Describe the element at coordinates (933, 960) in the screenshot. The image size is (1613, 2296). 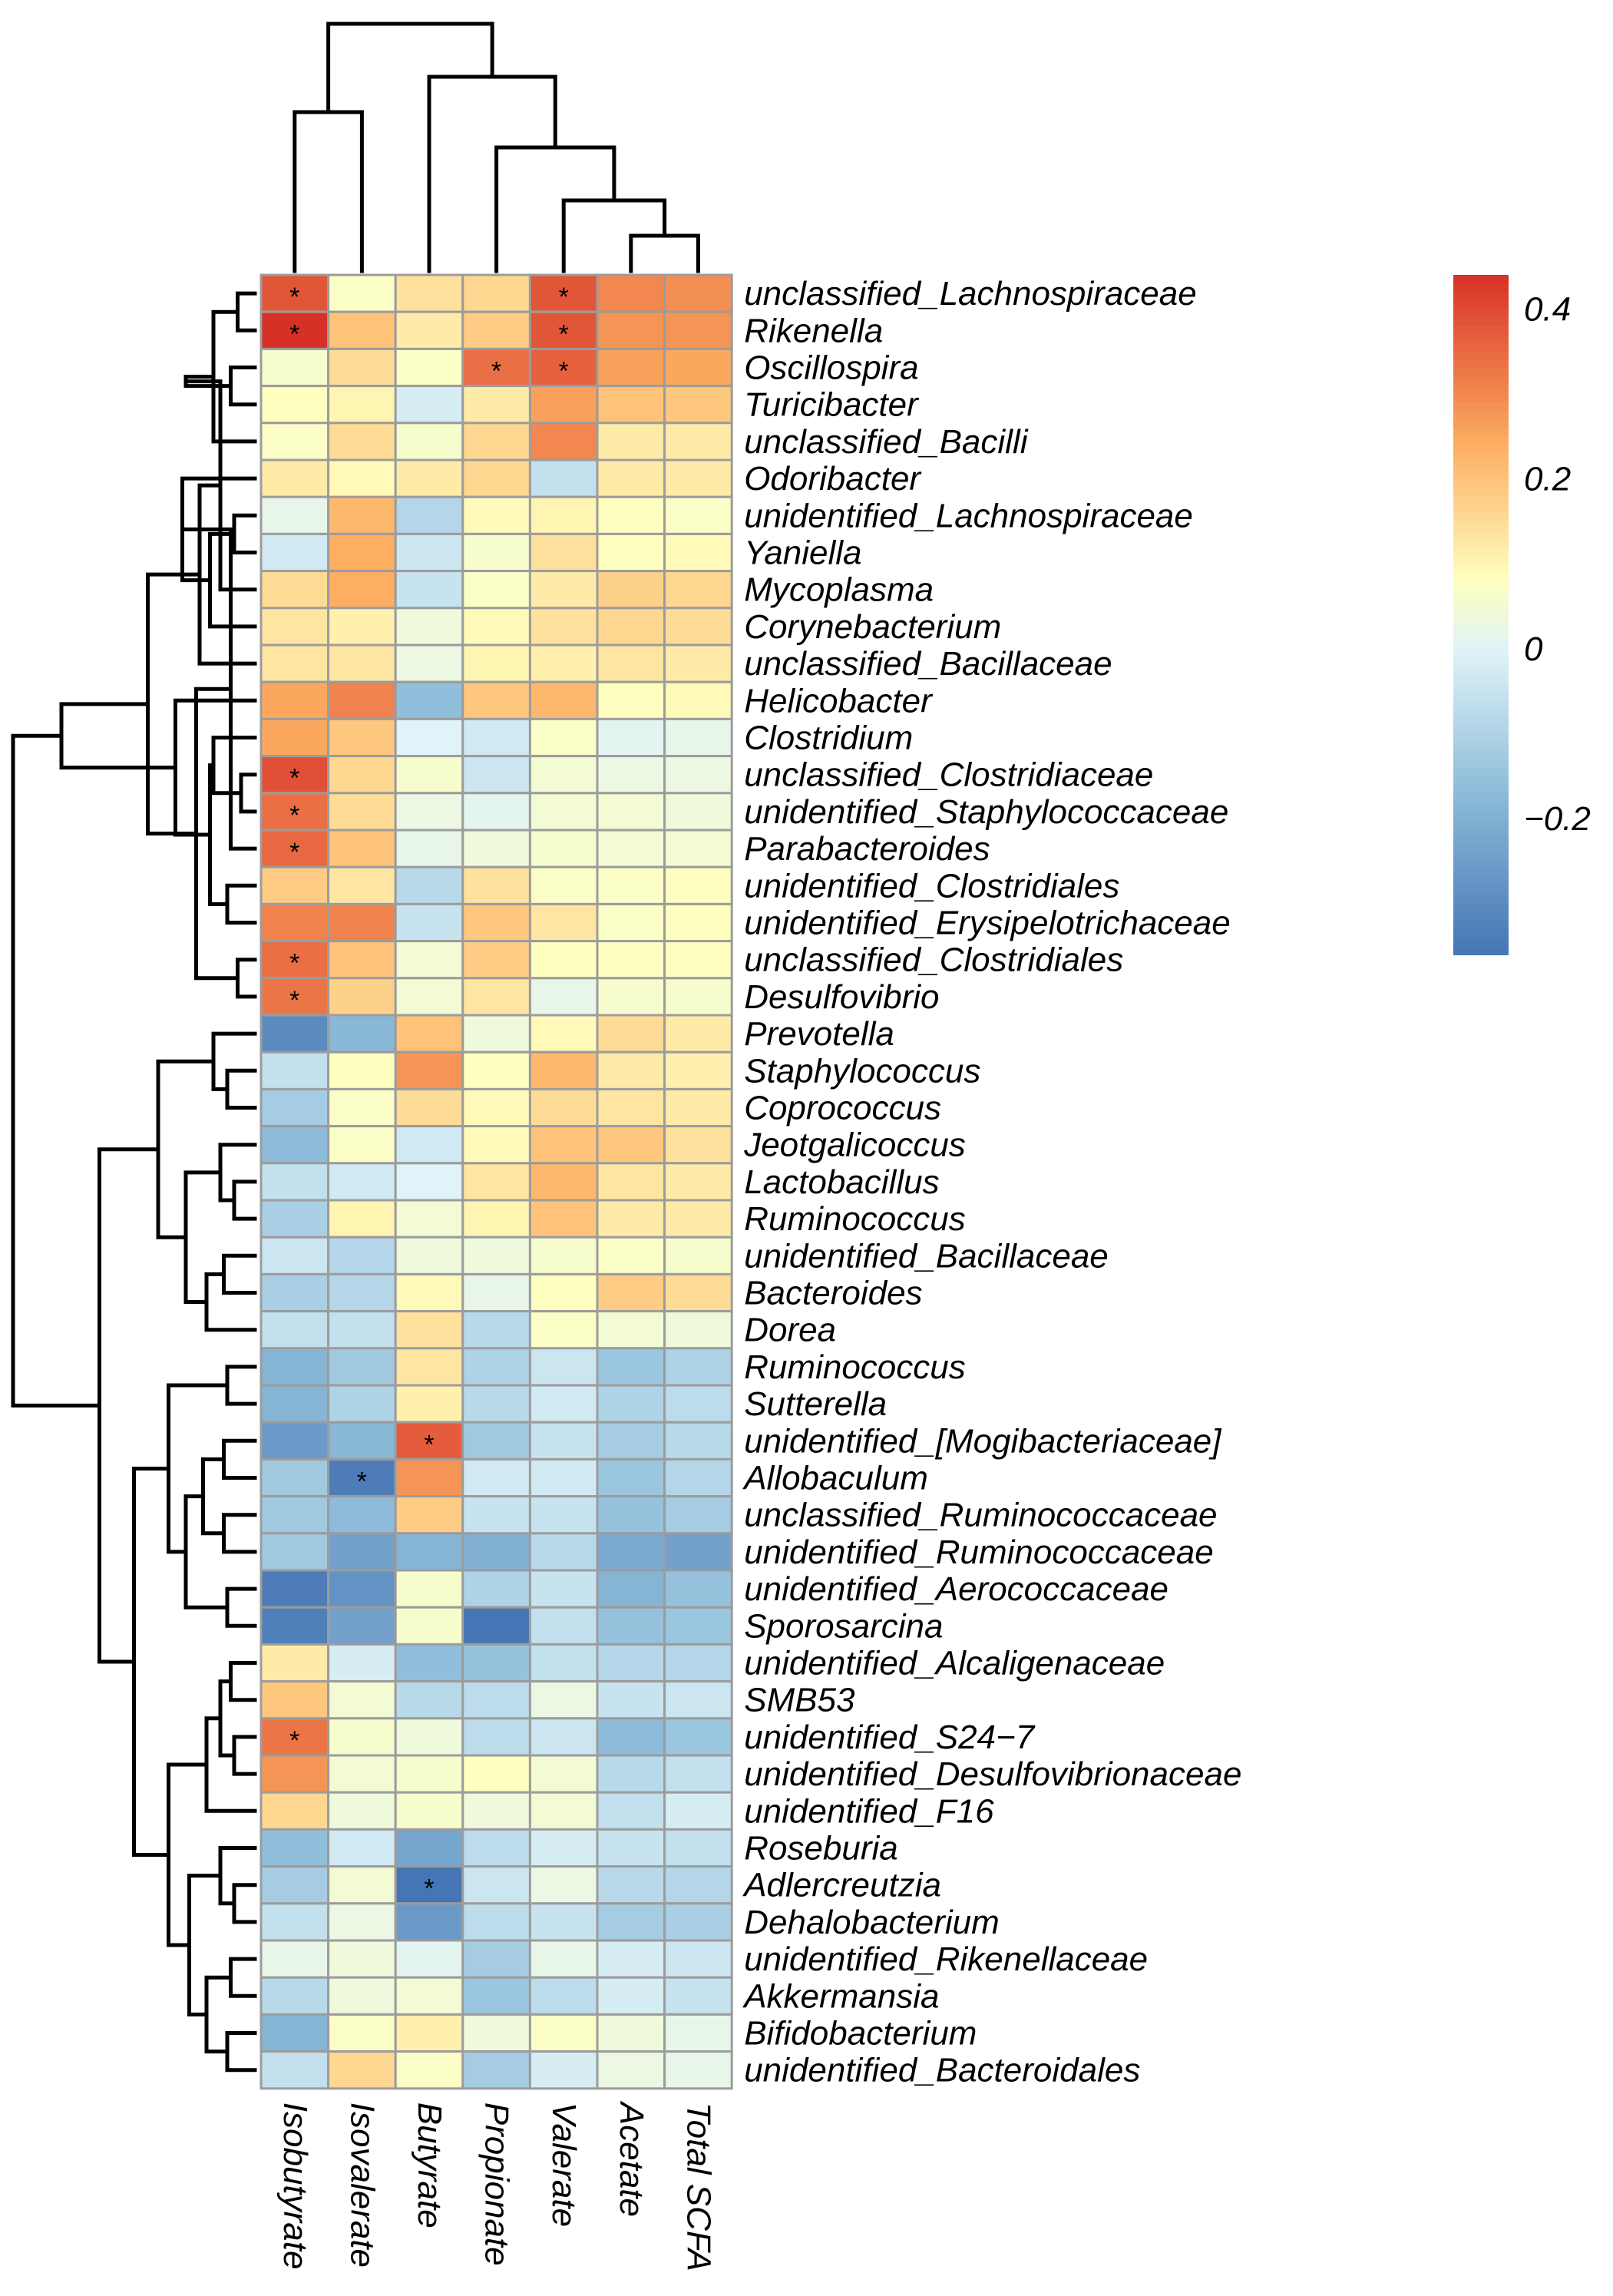
I see `row-label: unclassified_Clostridiales` at that location.